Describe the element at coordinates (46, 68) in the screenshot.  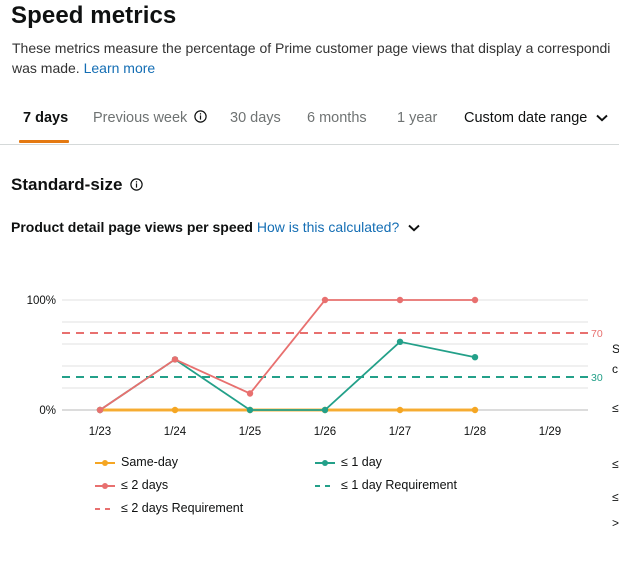
I see `description-text-line2: was made.` at that location.